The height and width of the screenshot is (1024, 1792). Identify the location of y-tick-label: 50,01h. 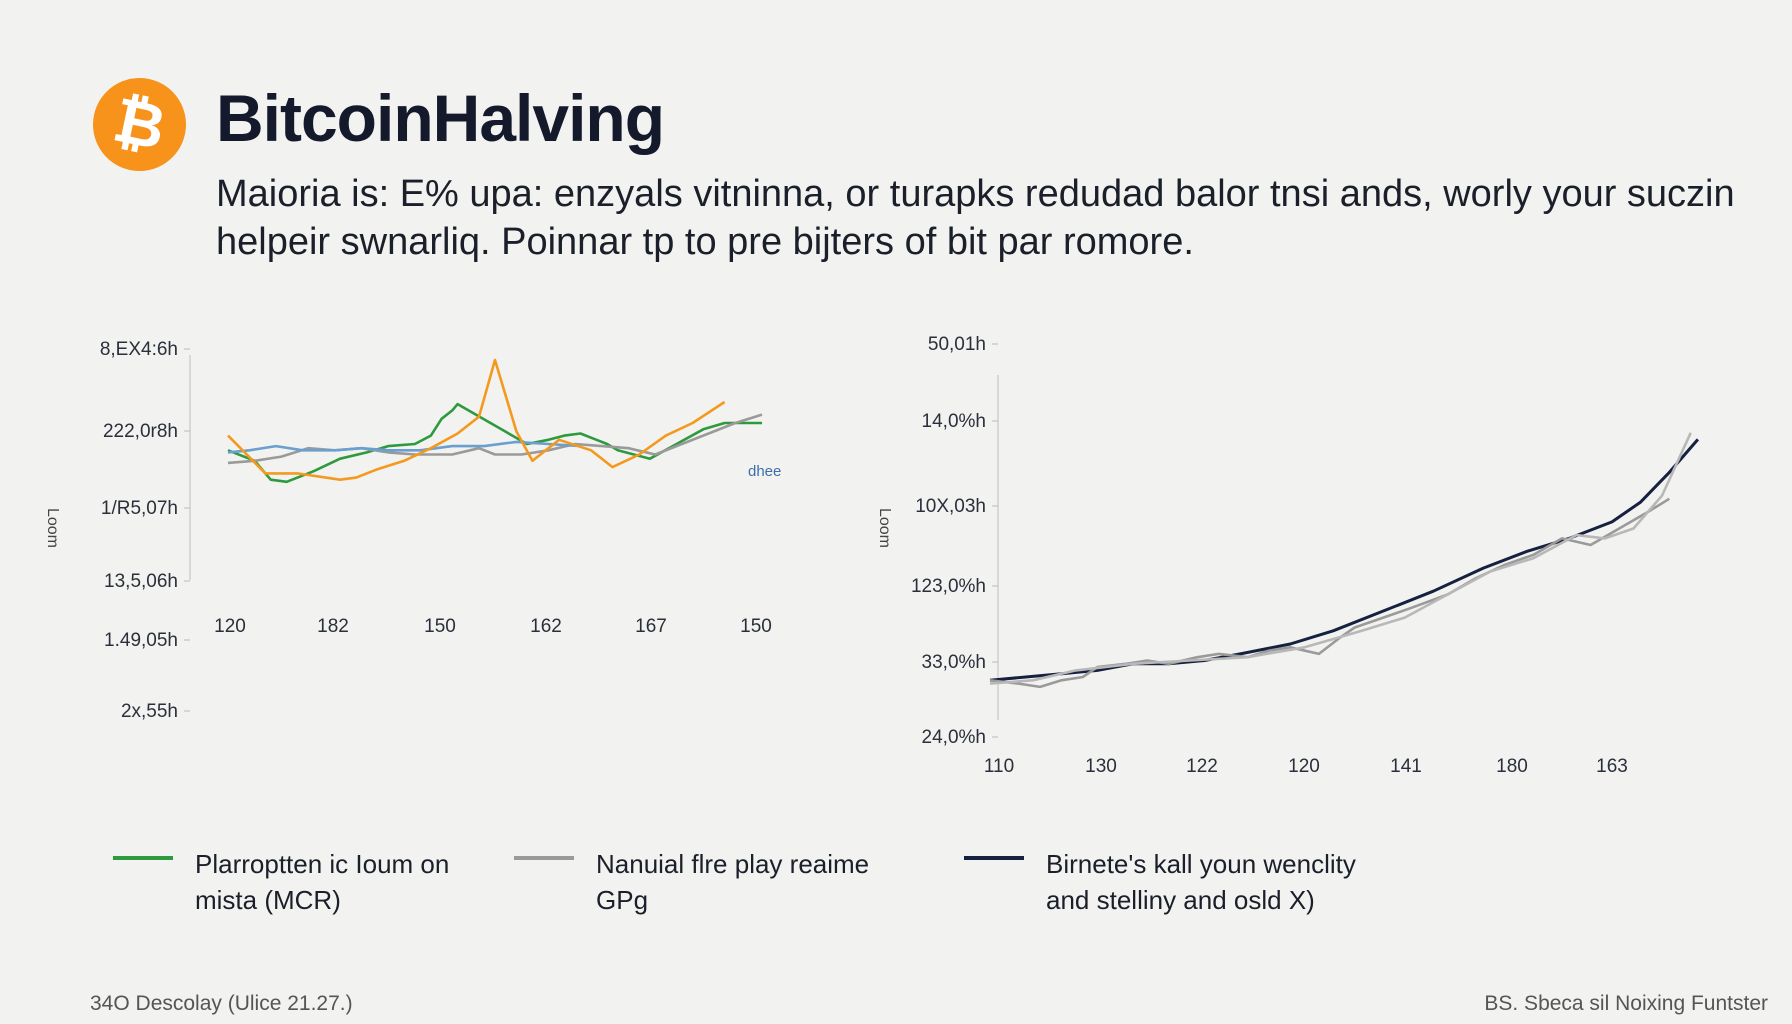
(957, 344).